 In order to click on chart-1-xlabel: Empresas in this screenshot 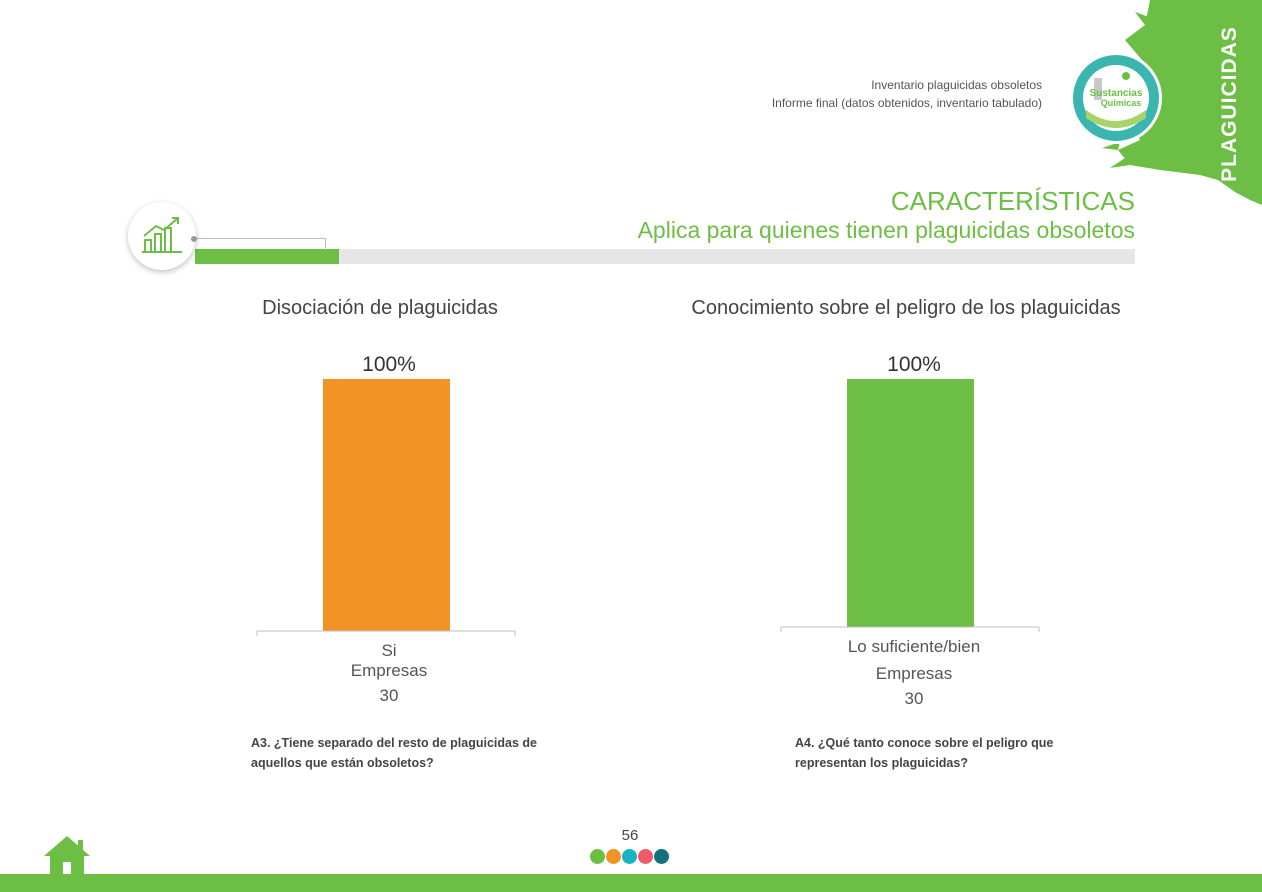, I will do `click(389, 670)`.